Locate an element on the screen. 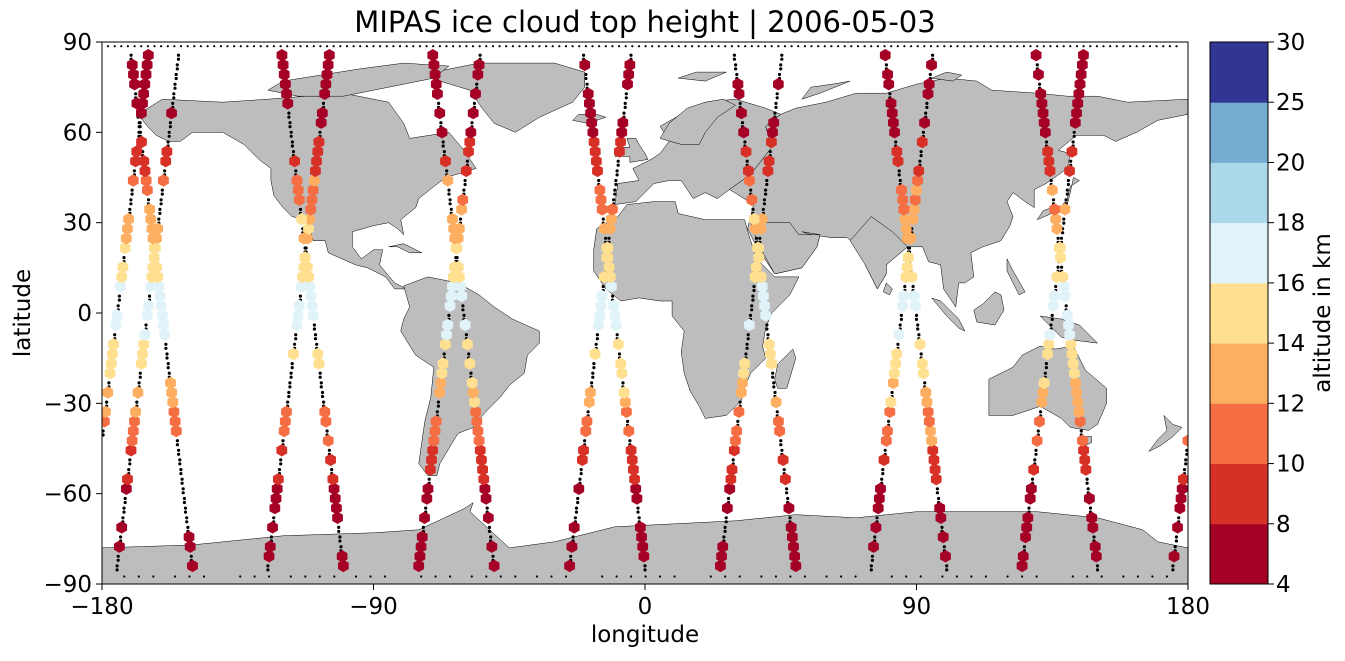 The height and width of the screenshot is (661, 1345). landmass-philippines is located at coordinates (1016, 277).